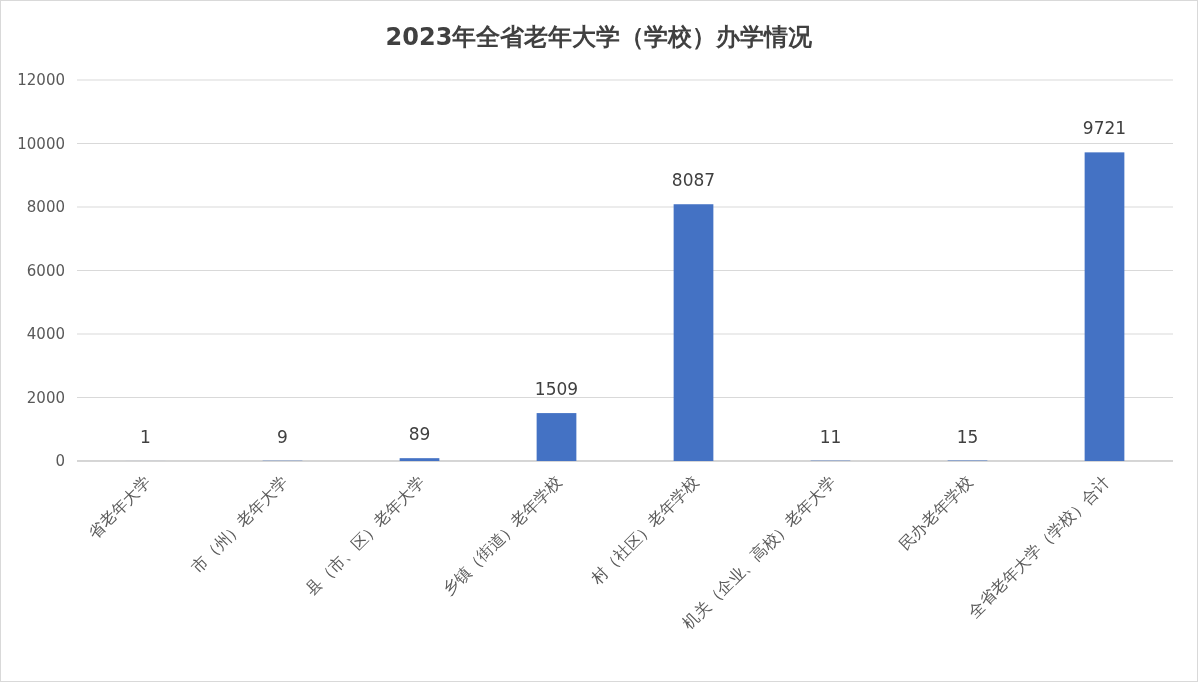 The height and width of the screenshot is (682, 1198). What do you see at coordinates (830, 436) in the screenshot?
I see `data-label: 11` at bounding box center [830, 436].